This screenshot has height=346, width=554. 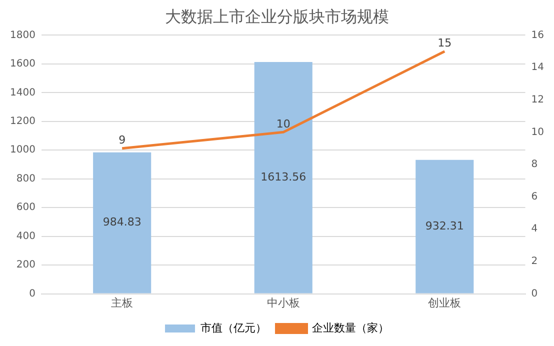 I want to click on y2-tick-label: 6, so click(x=534, y=196).